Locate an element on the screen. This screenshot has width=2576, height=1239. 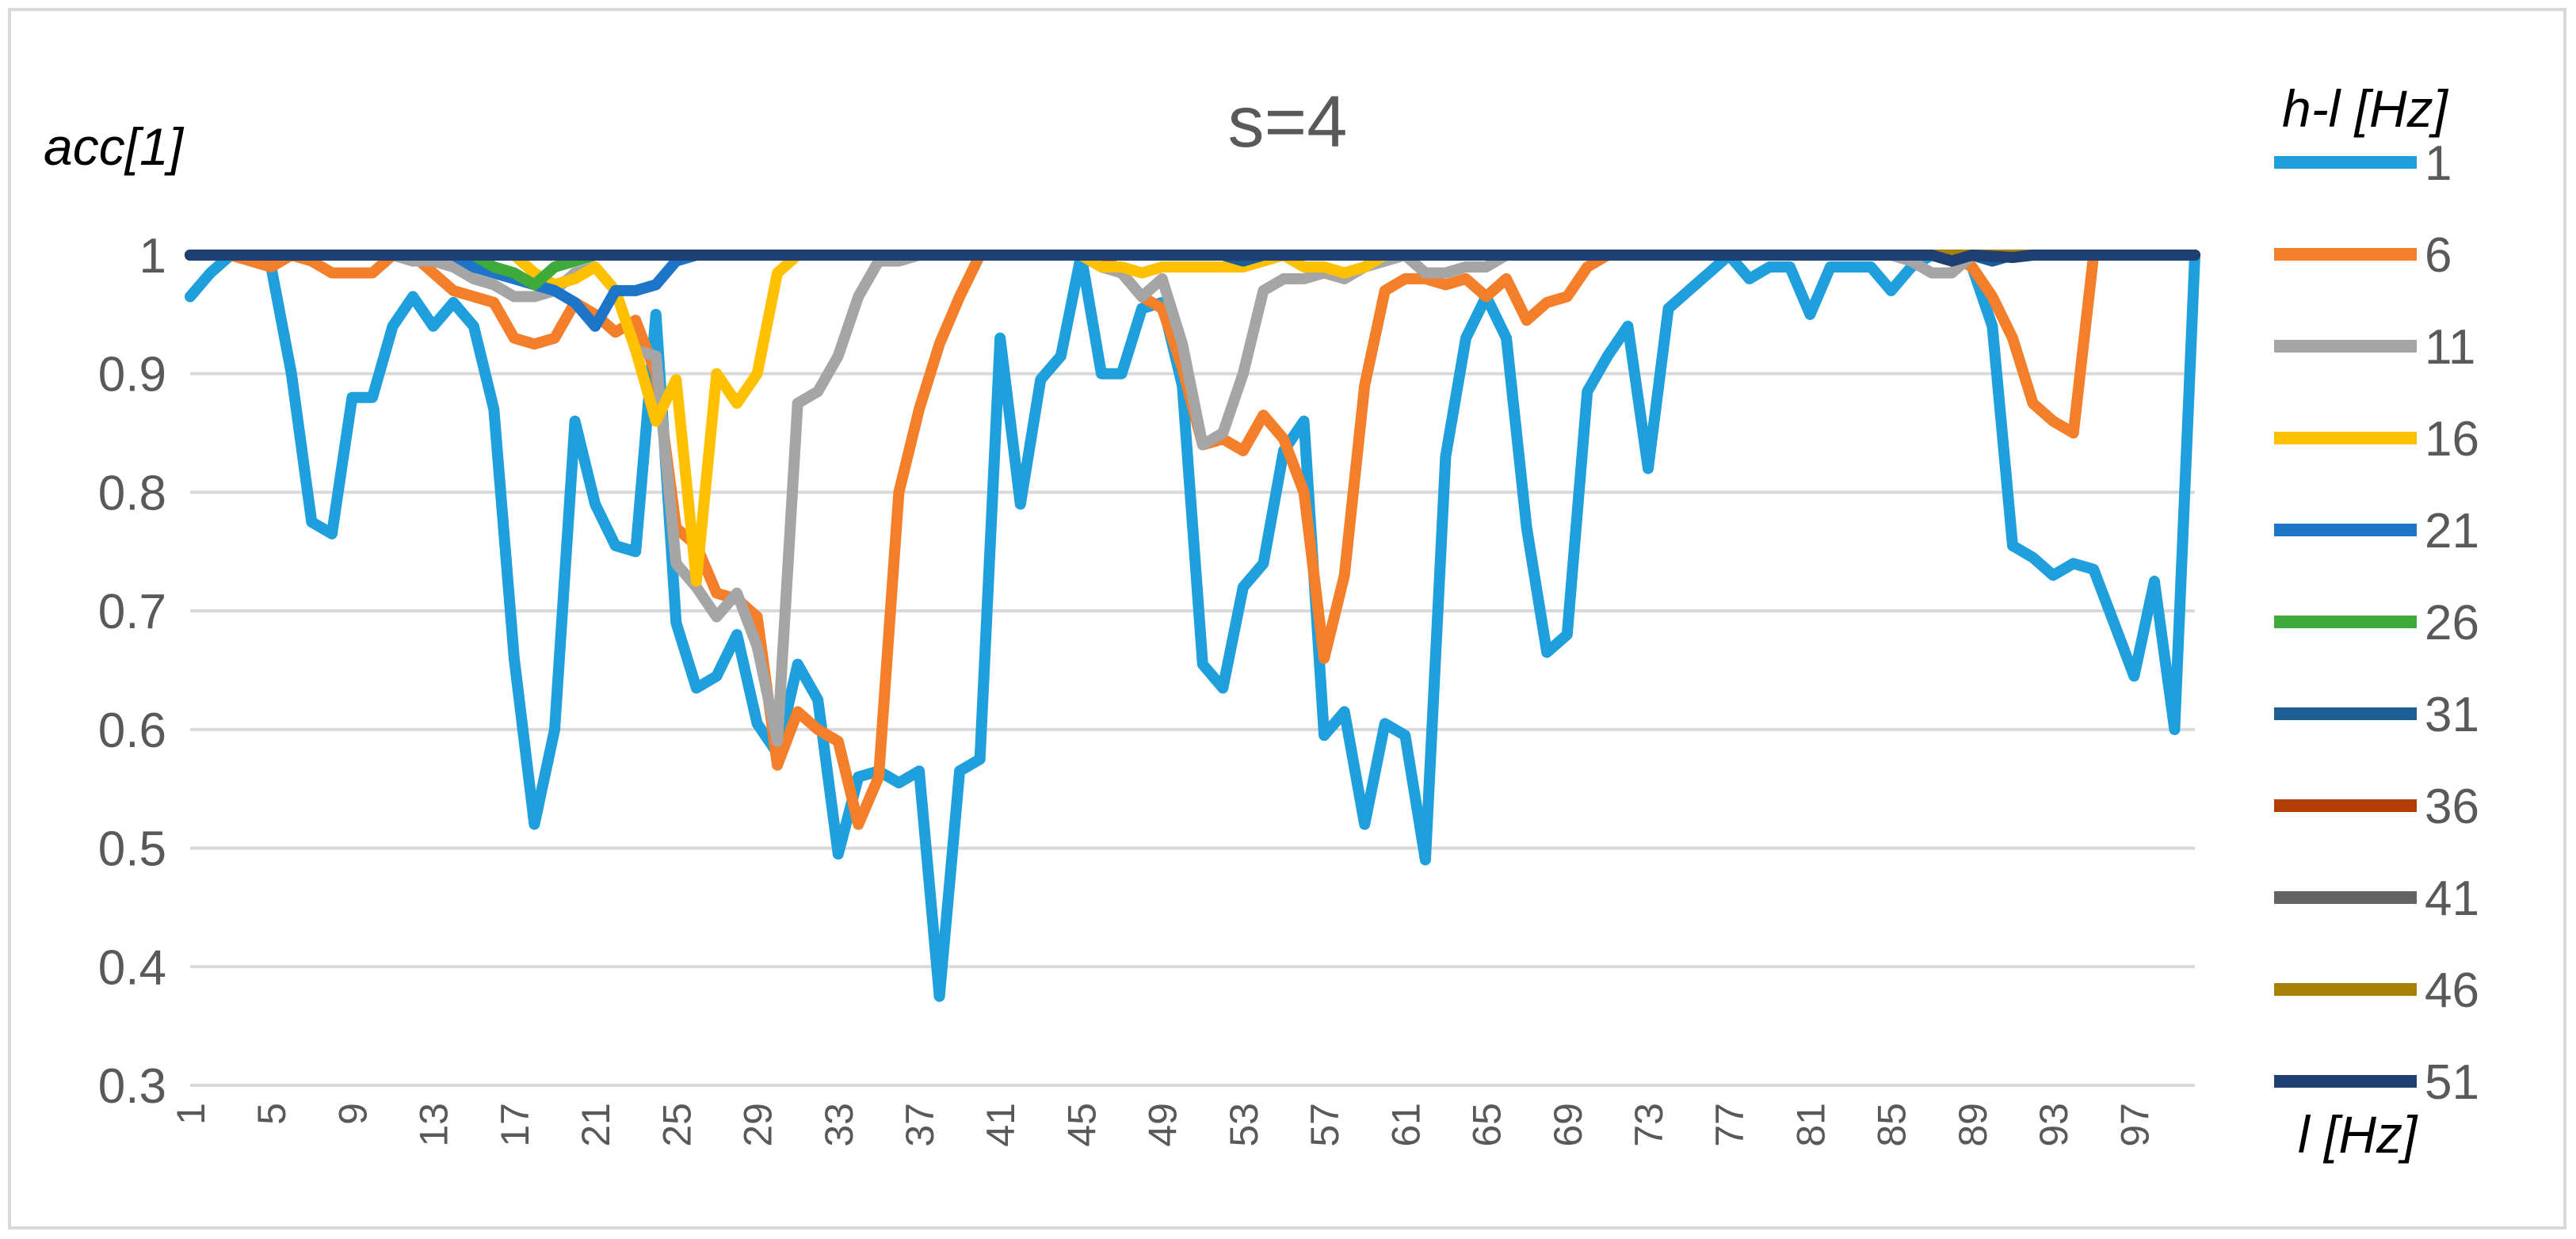
legend-label: 1 is located at coordinates (2438, 163).